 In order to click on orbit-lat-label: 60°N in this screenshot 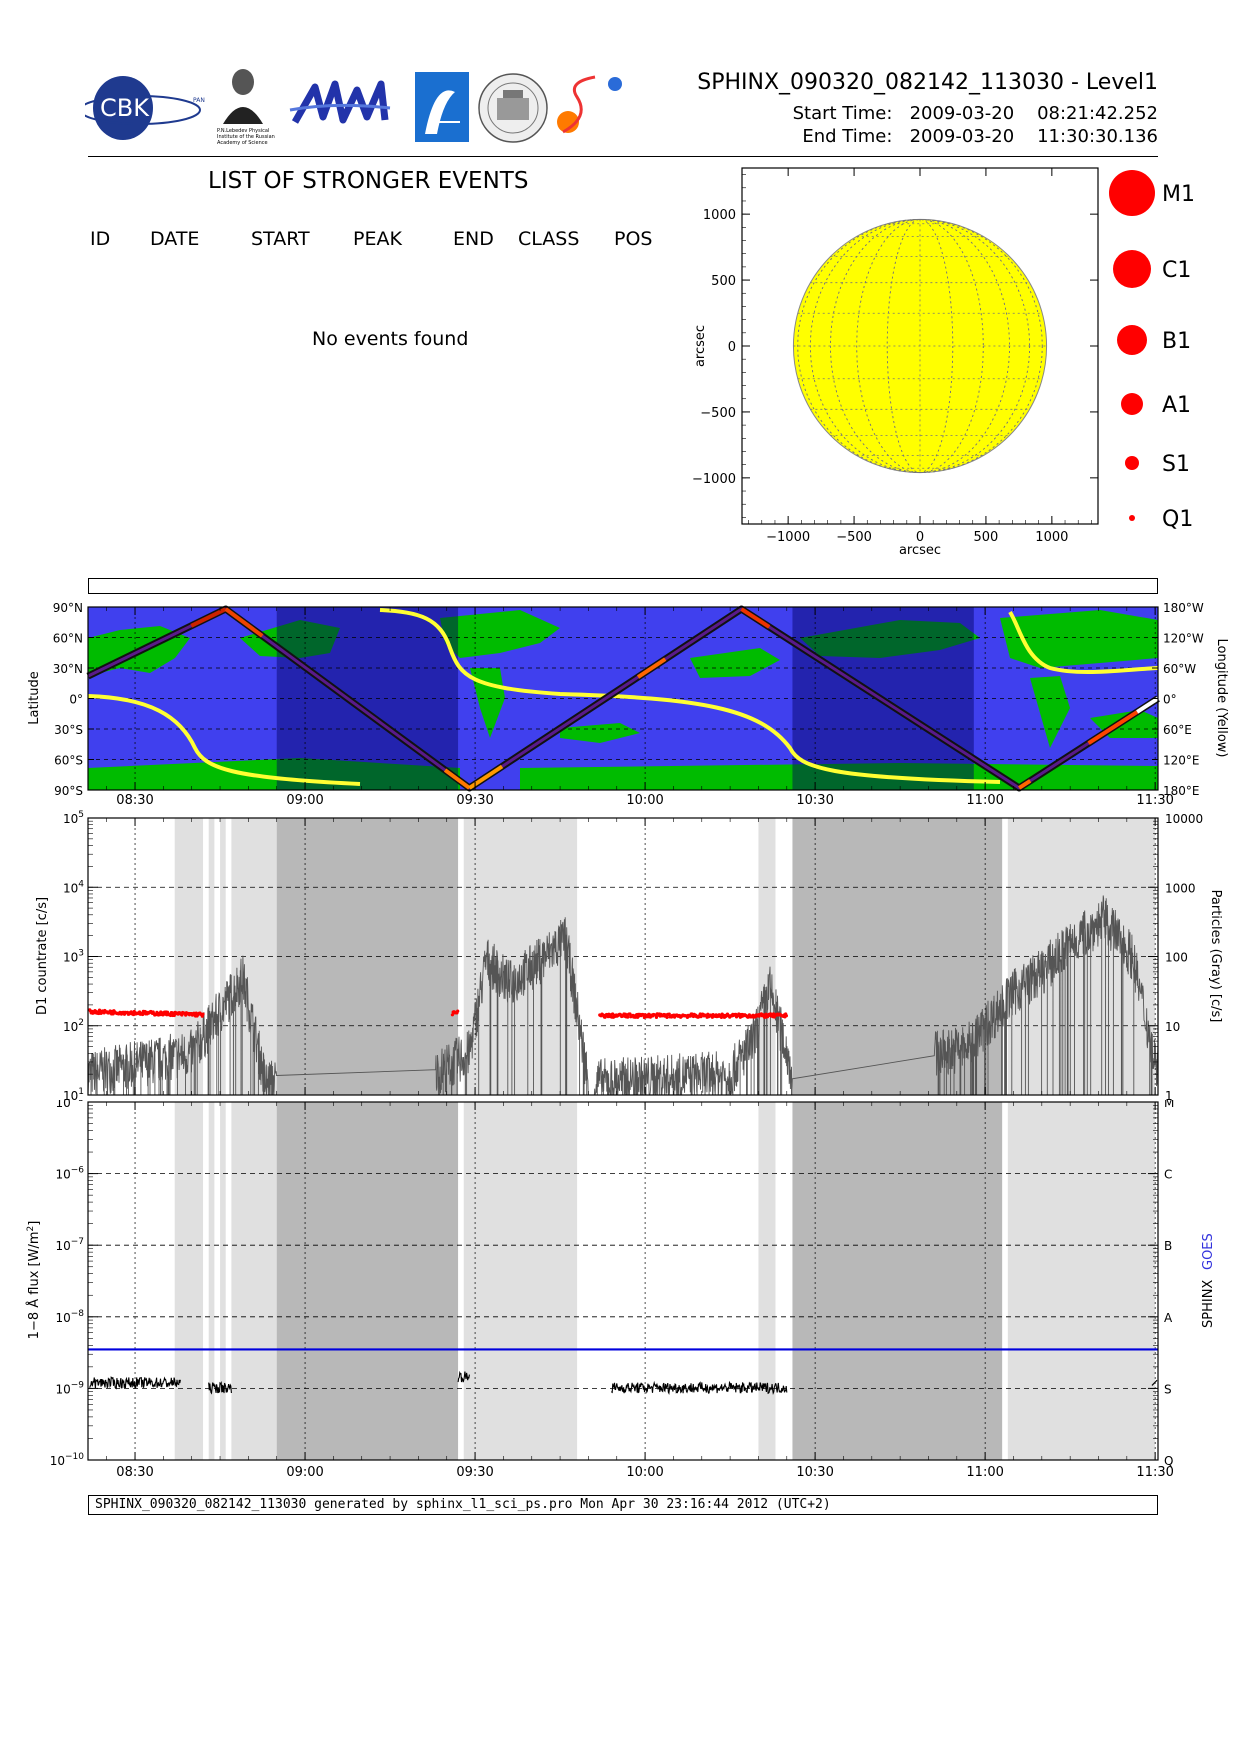, I will do `click(68, 639)`.